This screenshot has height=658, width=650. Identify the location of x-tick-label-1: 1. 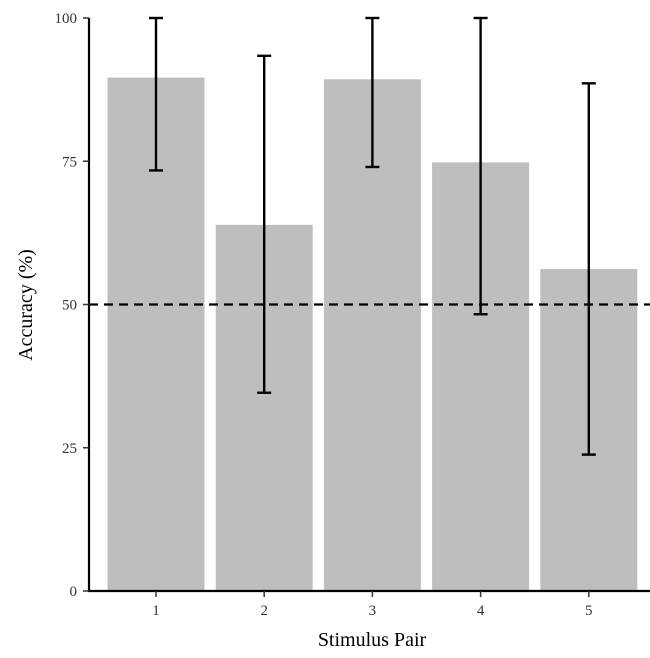
(156, 611).